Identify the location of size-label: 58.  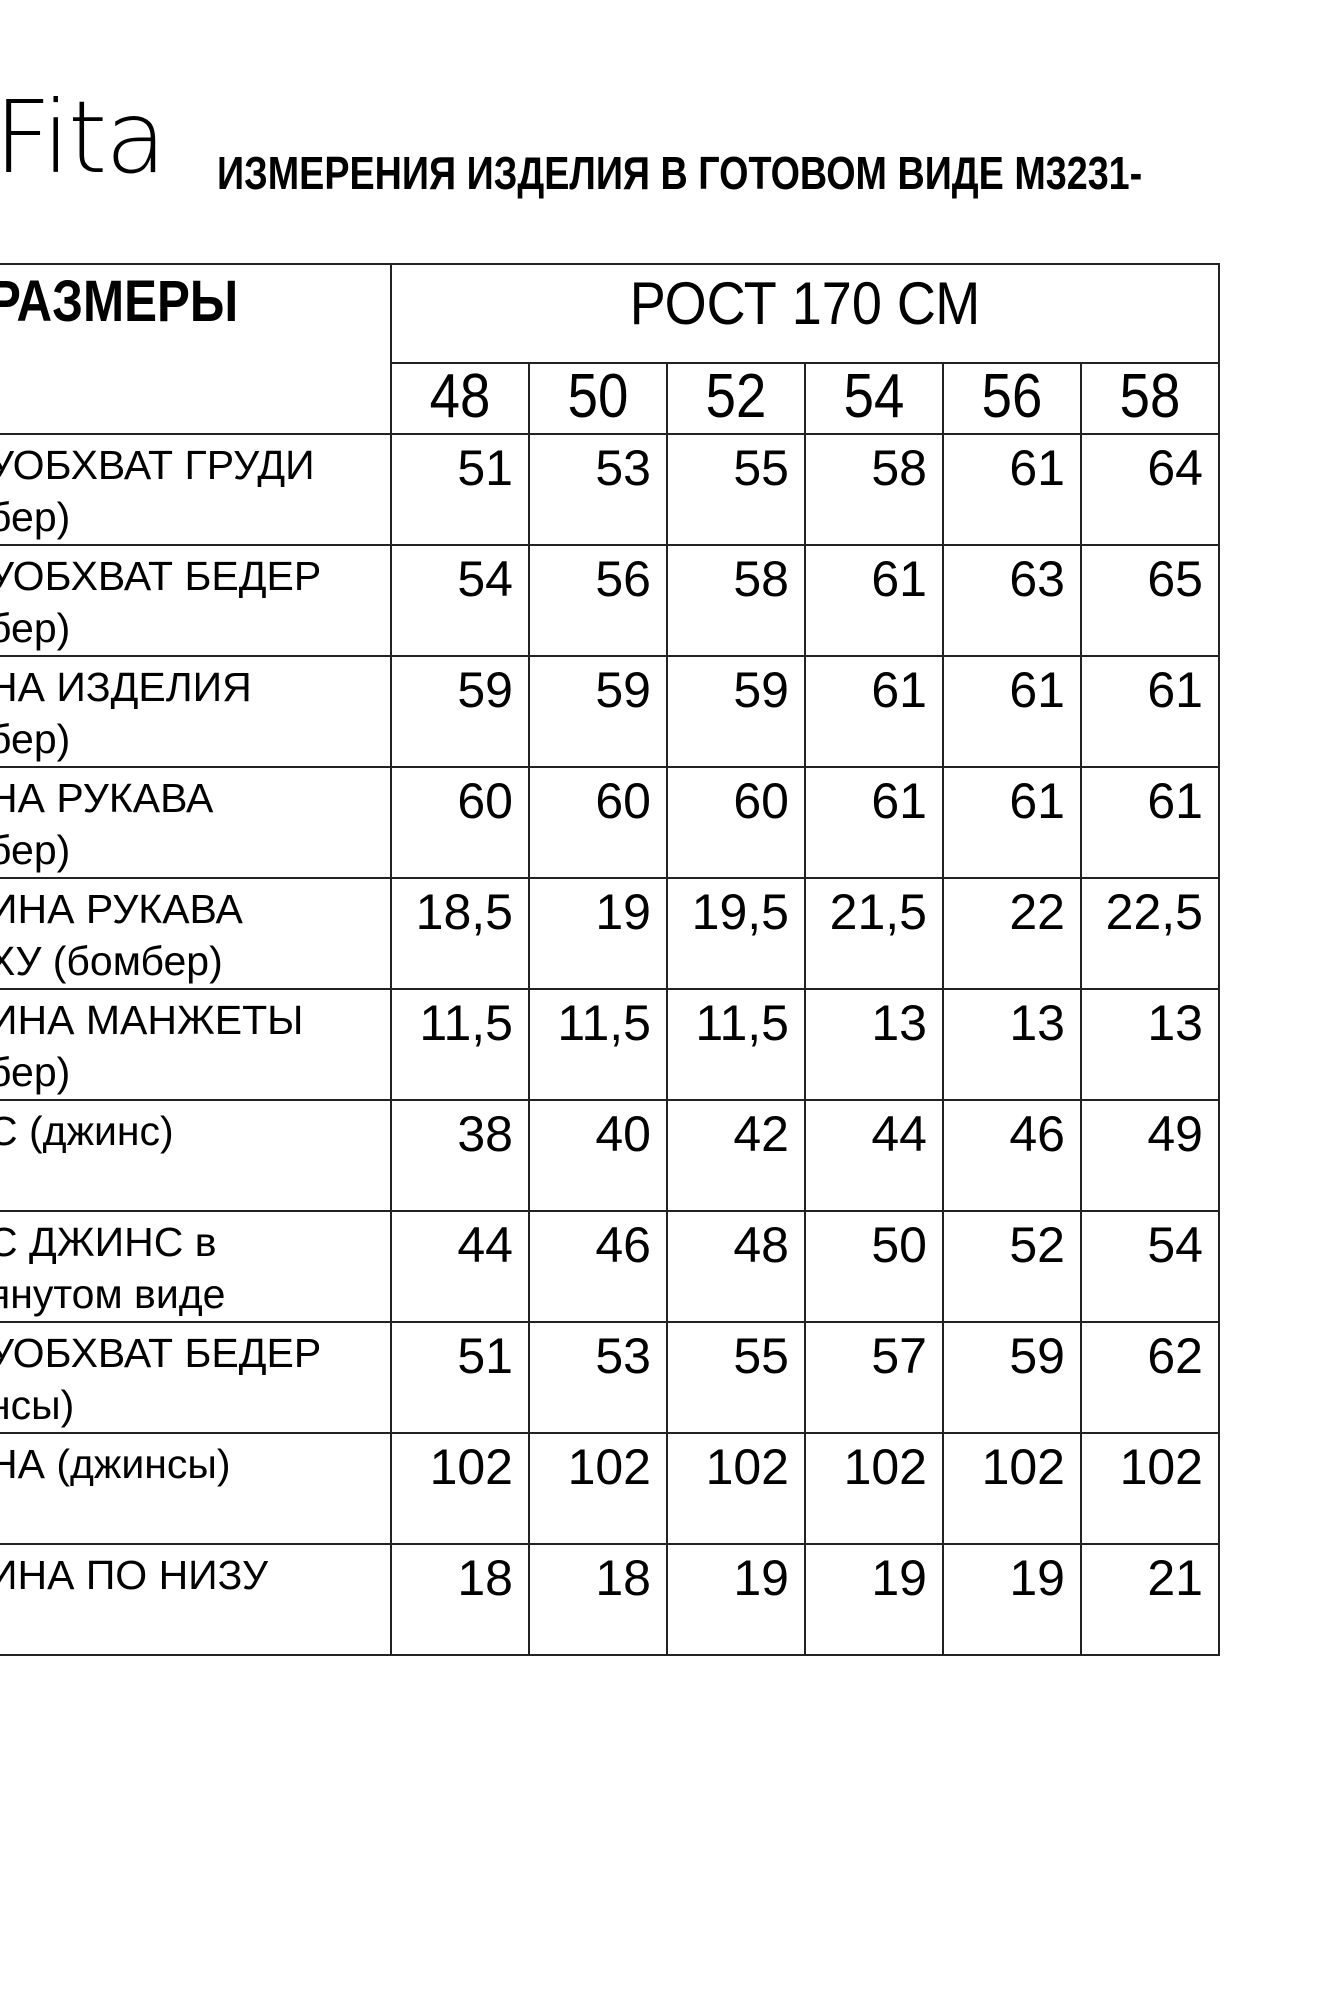
(1150, 396).